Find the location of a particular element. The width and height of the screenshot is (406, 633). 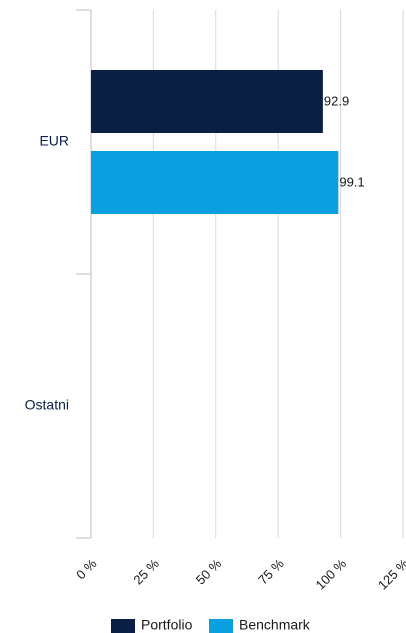

data-label: 92.9 is located at coordinates (336, 100).